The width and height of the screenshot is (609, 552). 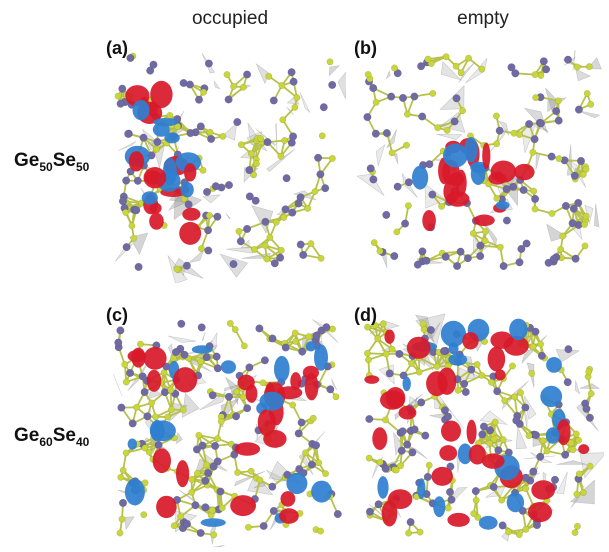 What do you see at coordinates (225, 163) in the screenshot?
I see `atom-layer` at bounding box center [225, 163].